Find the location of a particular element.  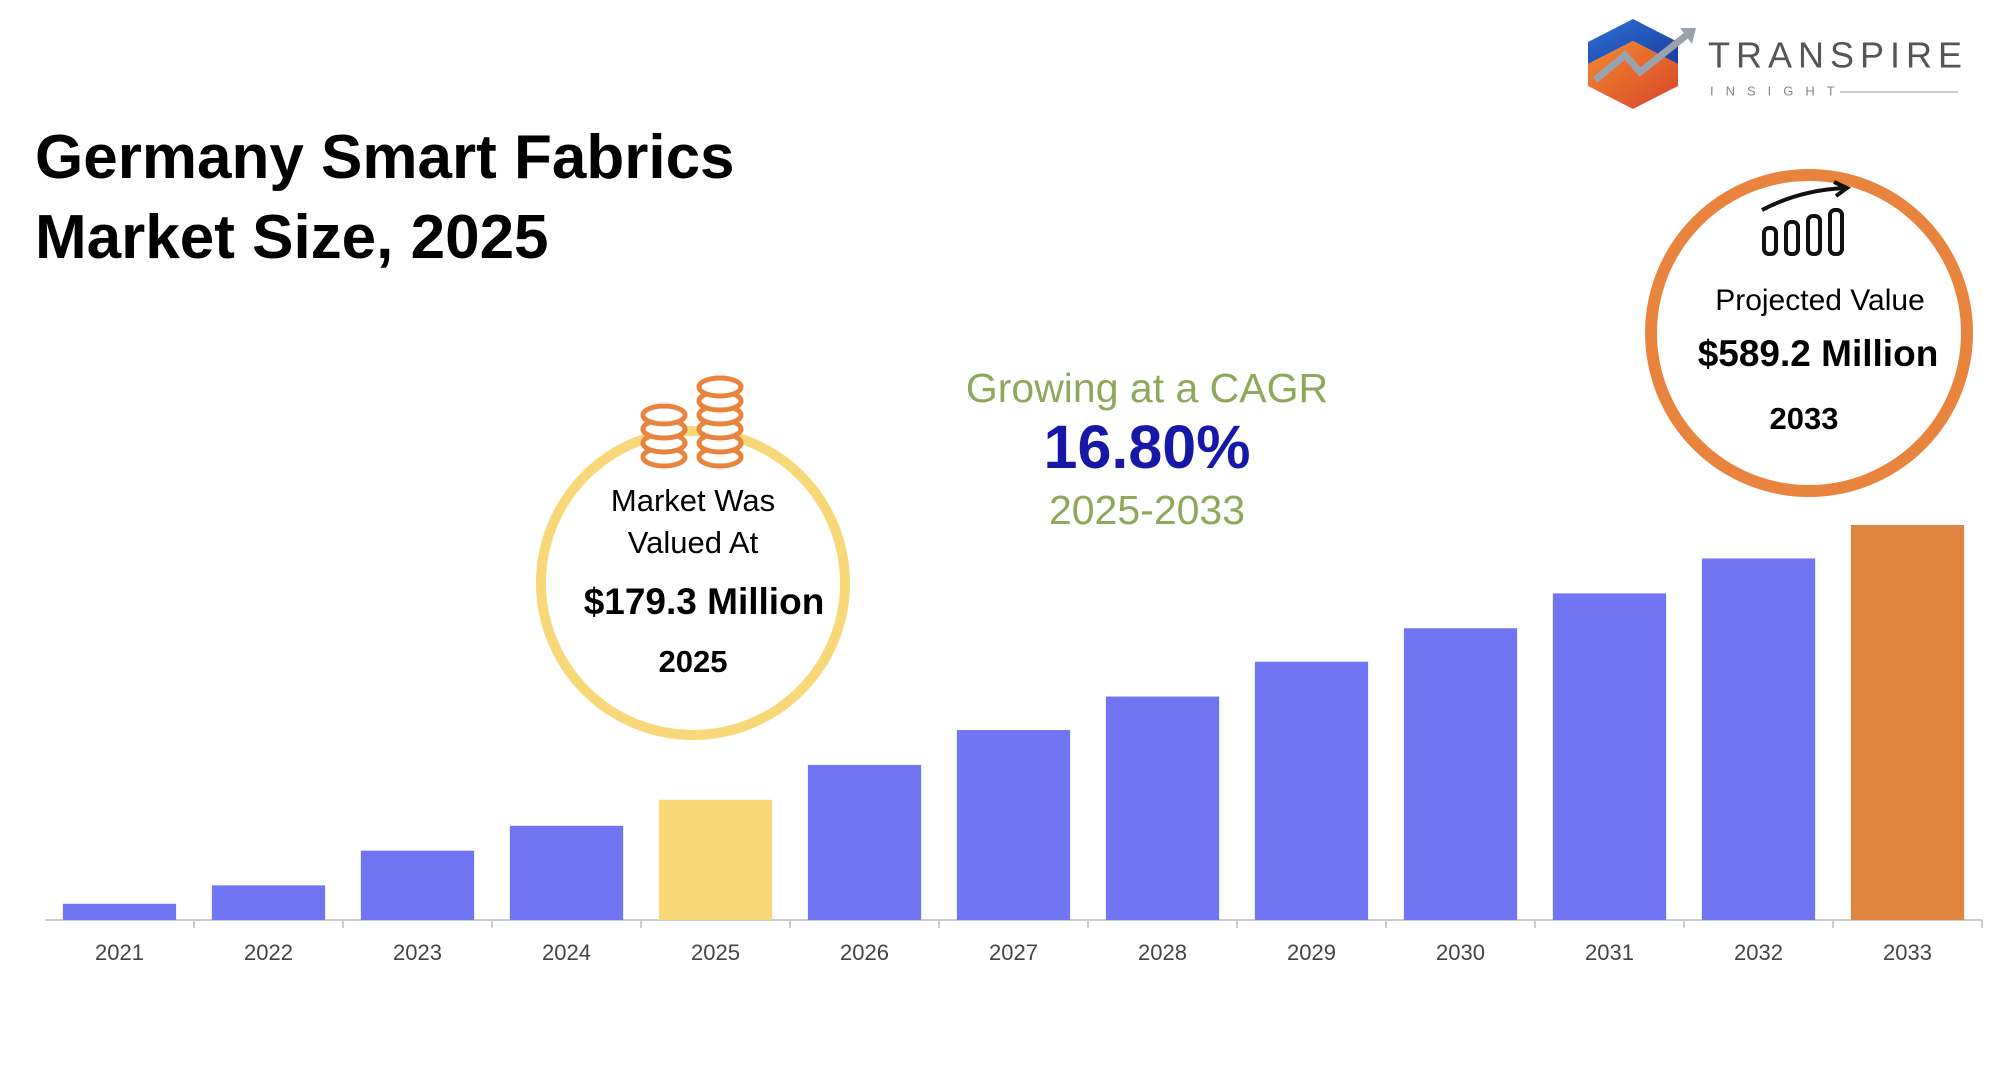

end-year: 2033 is located at coordinates (1804, 418).